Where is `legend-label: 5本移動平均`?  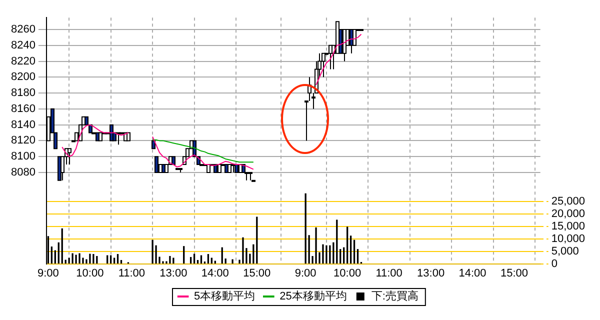
legend-label: 5本移動平均 is located at coordinates (225, 296).